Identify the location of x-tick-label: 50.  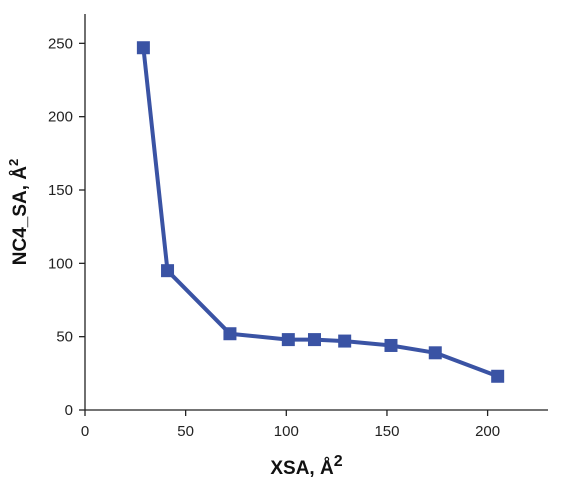
(185, 431).